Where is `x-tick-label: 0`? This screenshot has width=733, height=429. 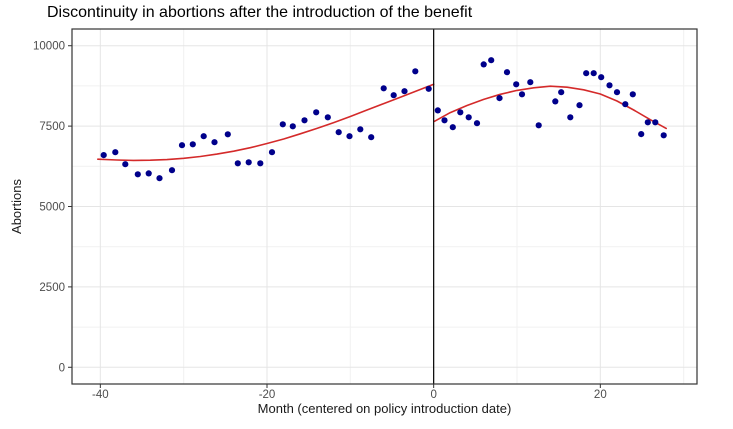 x-tick-label: 0 is located at coordinates (433, 395).